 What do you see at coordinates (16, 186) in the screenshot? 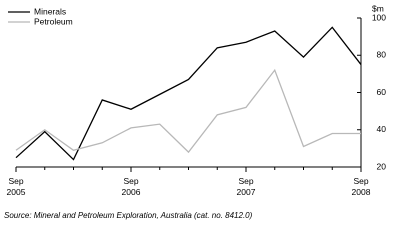
I see `x-tick-label: Sep 2005` at bounding box center [16, 186].